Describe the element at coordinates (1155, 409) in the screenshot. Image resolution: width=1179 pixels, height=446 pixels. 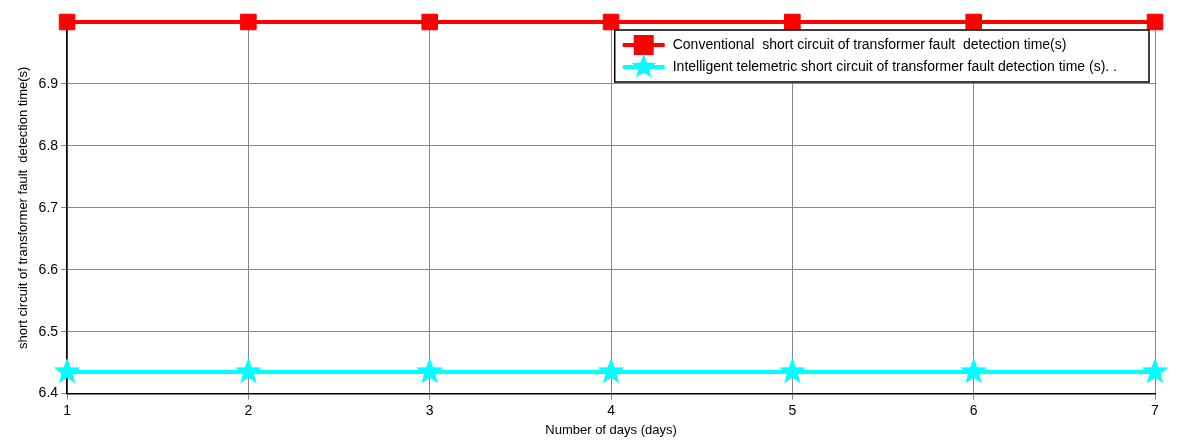
I see `x-tick-label: 7` at that location.